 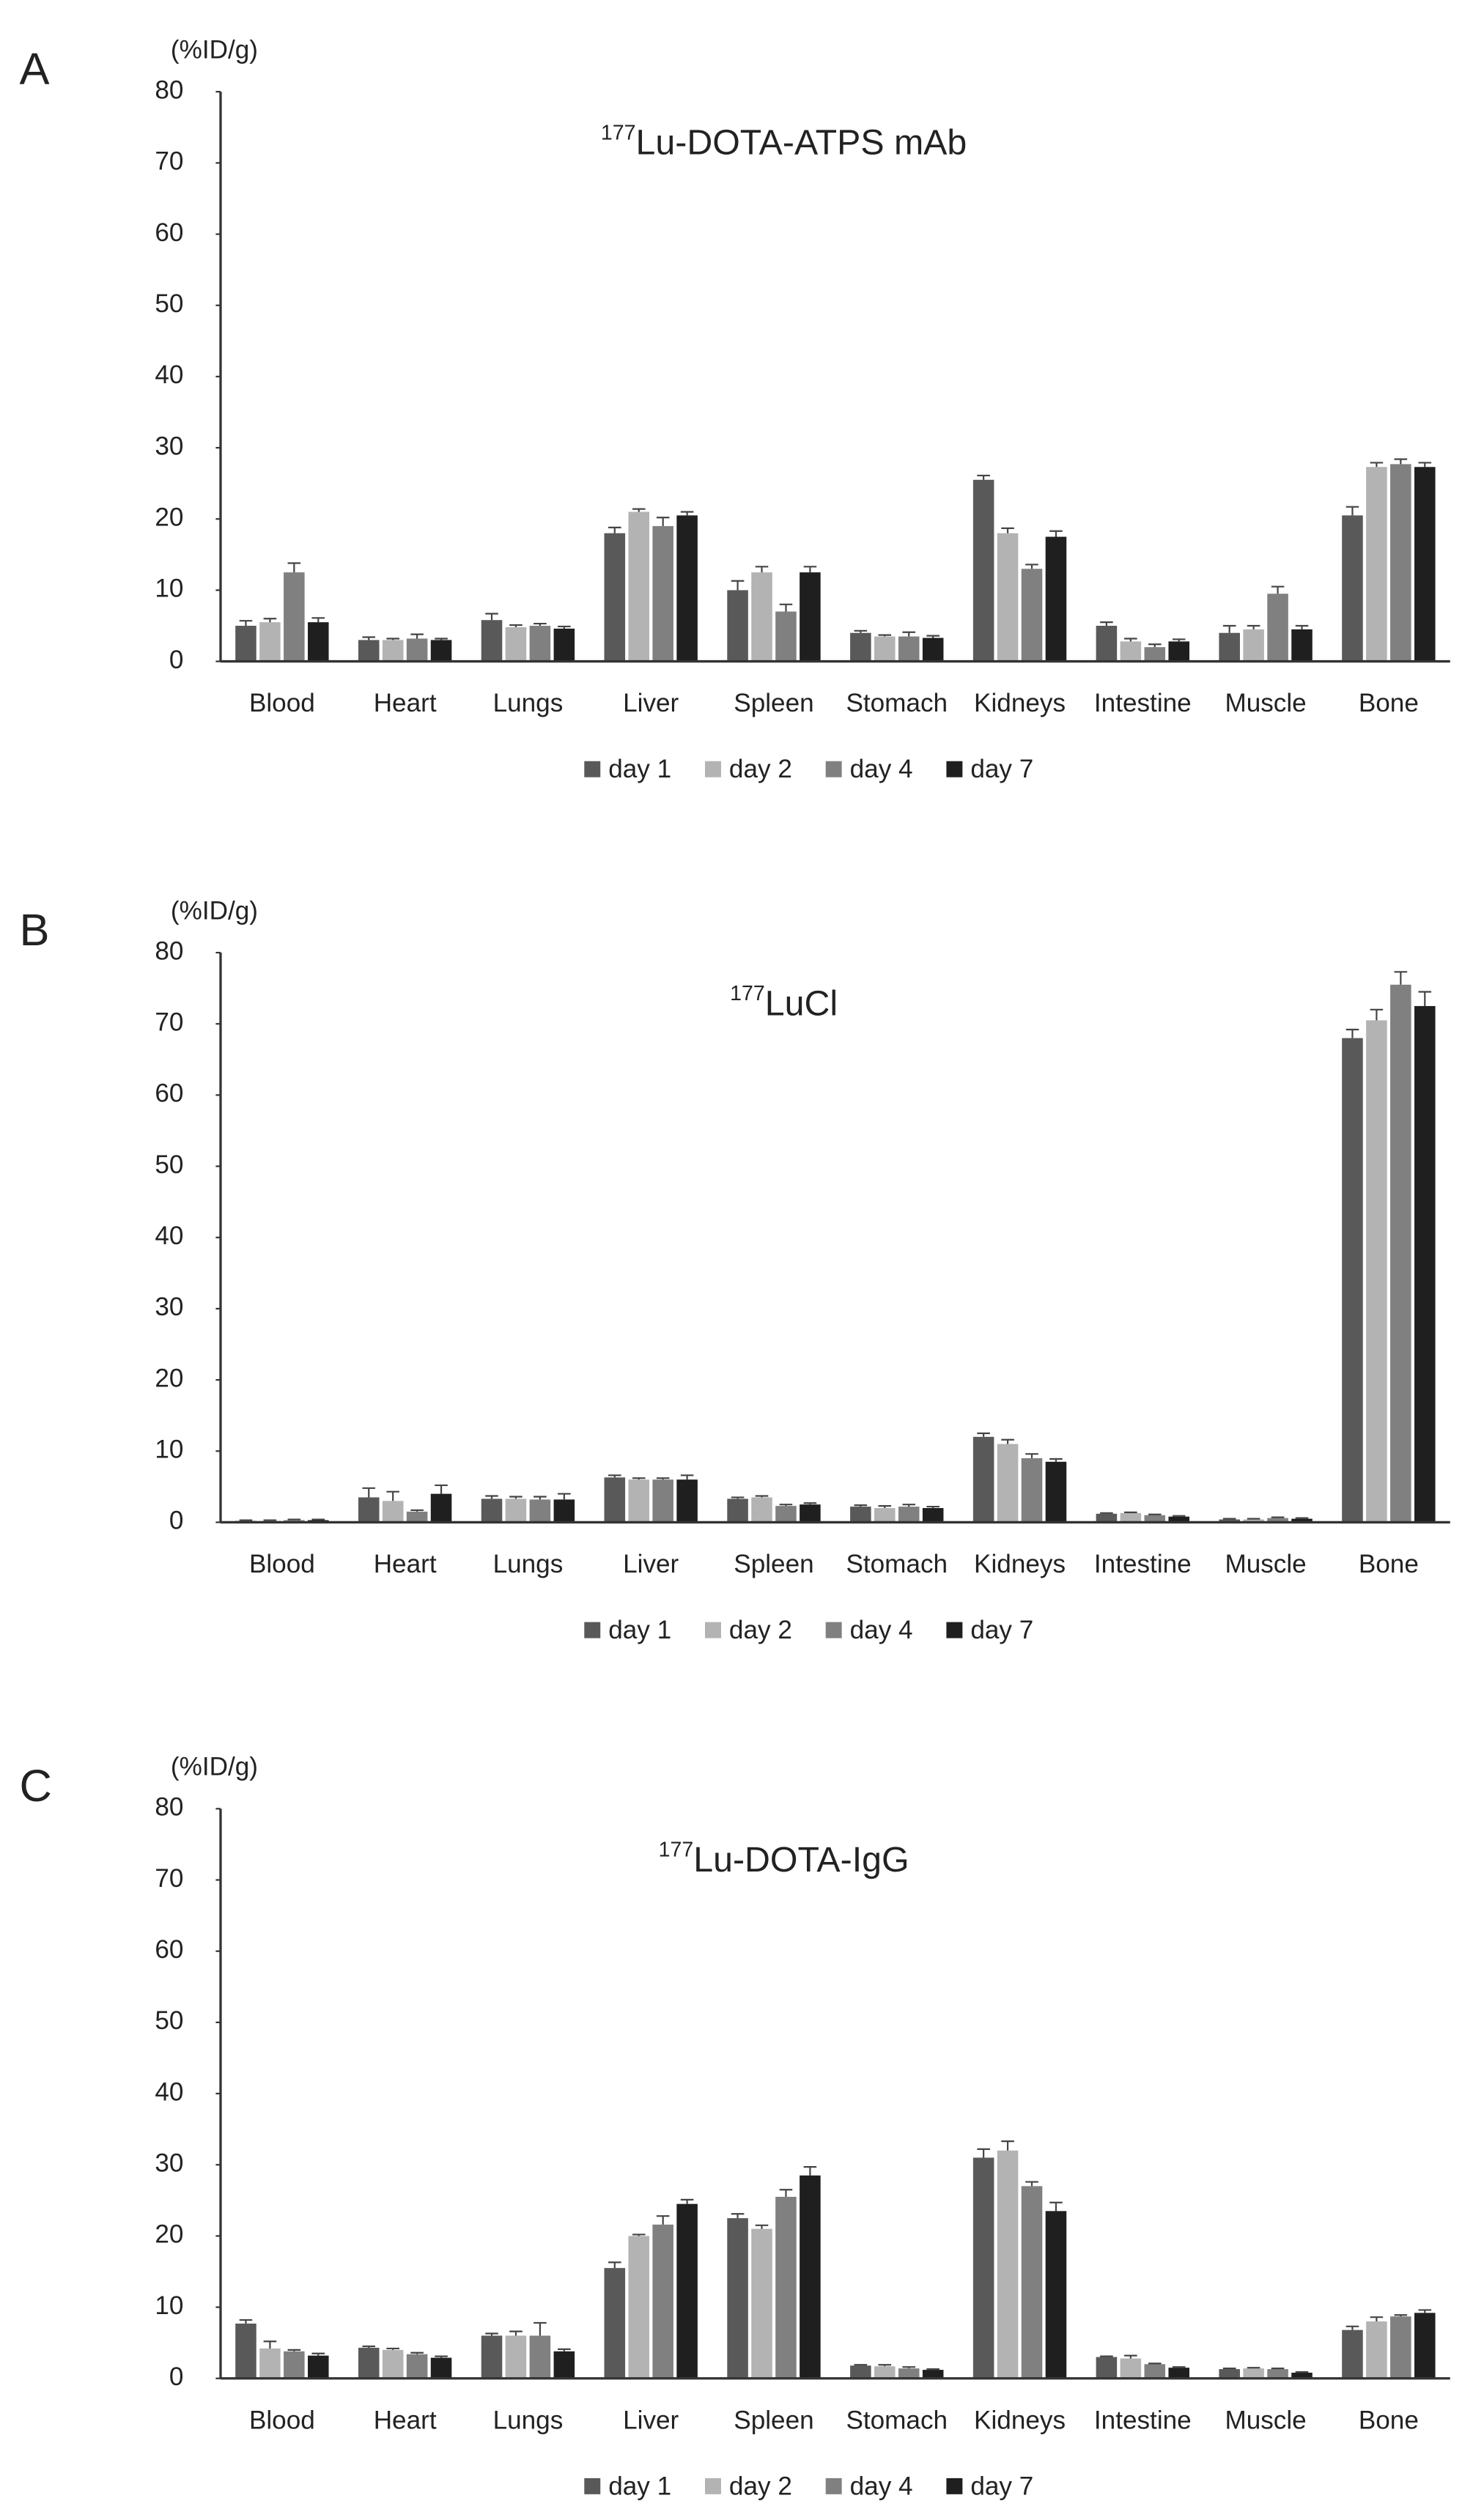 What do you see at coordinates (1001, 769) in the screenshot?
I see `legend-label: day 7` at bounding box center [1001, 769].